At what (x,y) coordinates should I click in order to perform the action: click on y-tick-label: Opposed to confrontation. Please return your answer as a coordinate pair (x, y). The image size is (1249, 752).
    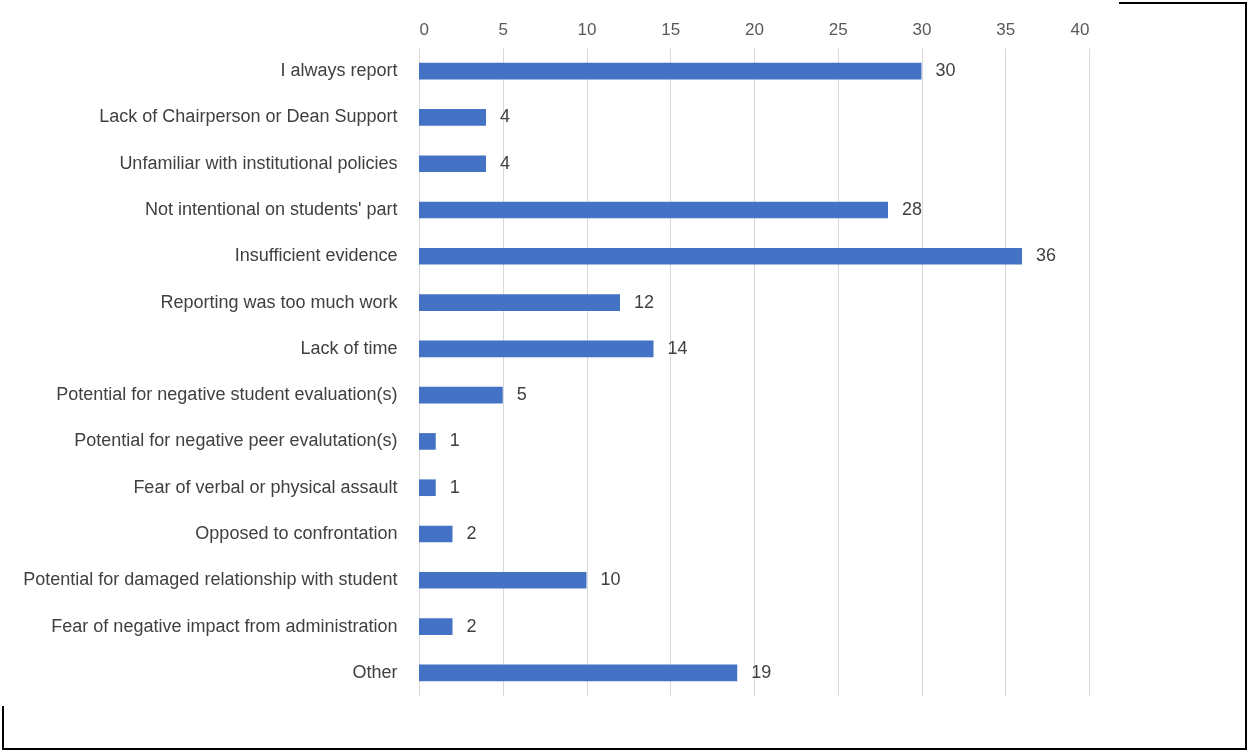
    Looking at the image, I should click on (296, 533).